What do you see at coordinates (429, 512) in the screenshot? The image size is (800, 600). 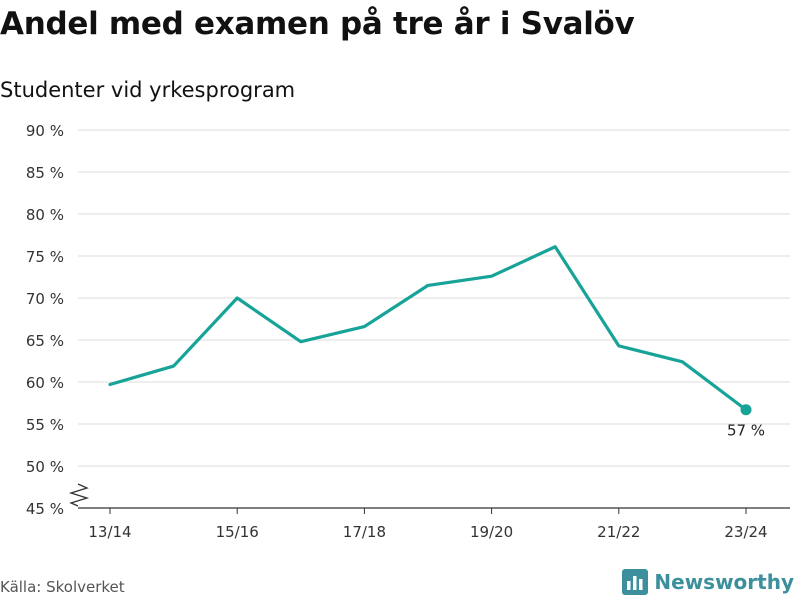 I see `x-axis: 13/14 15/16 17/18 19/20 21/22 23/24` at bounding box center [429, 512].